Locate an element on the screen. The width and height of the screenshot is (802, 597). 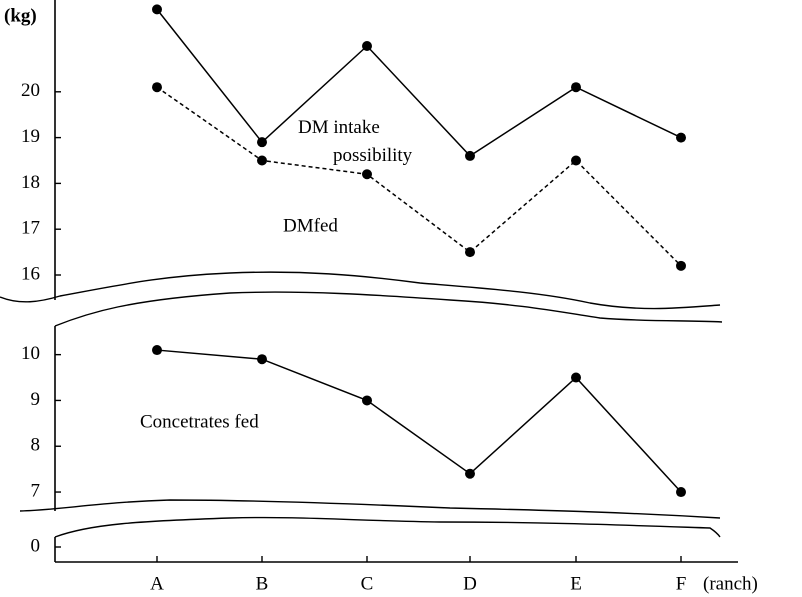
y-tick-label: 0 is located at coordinates (36, 545).